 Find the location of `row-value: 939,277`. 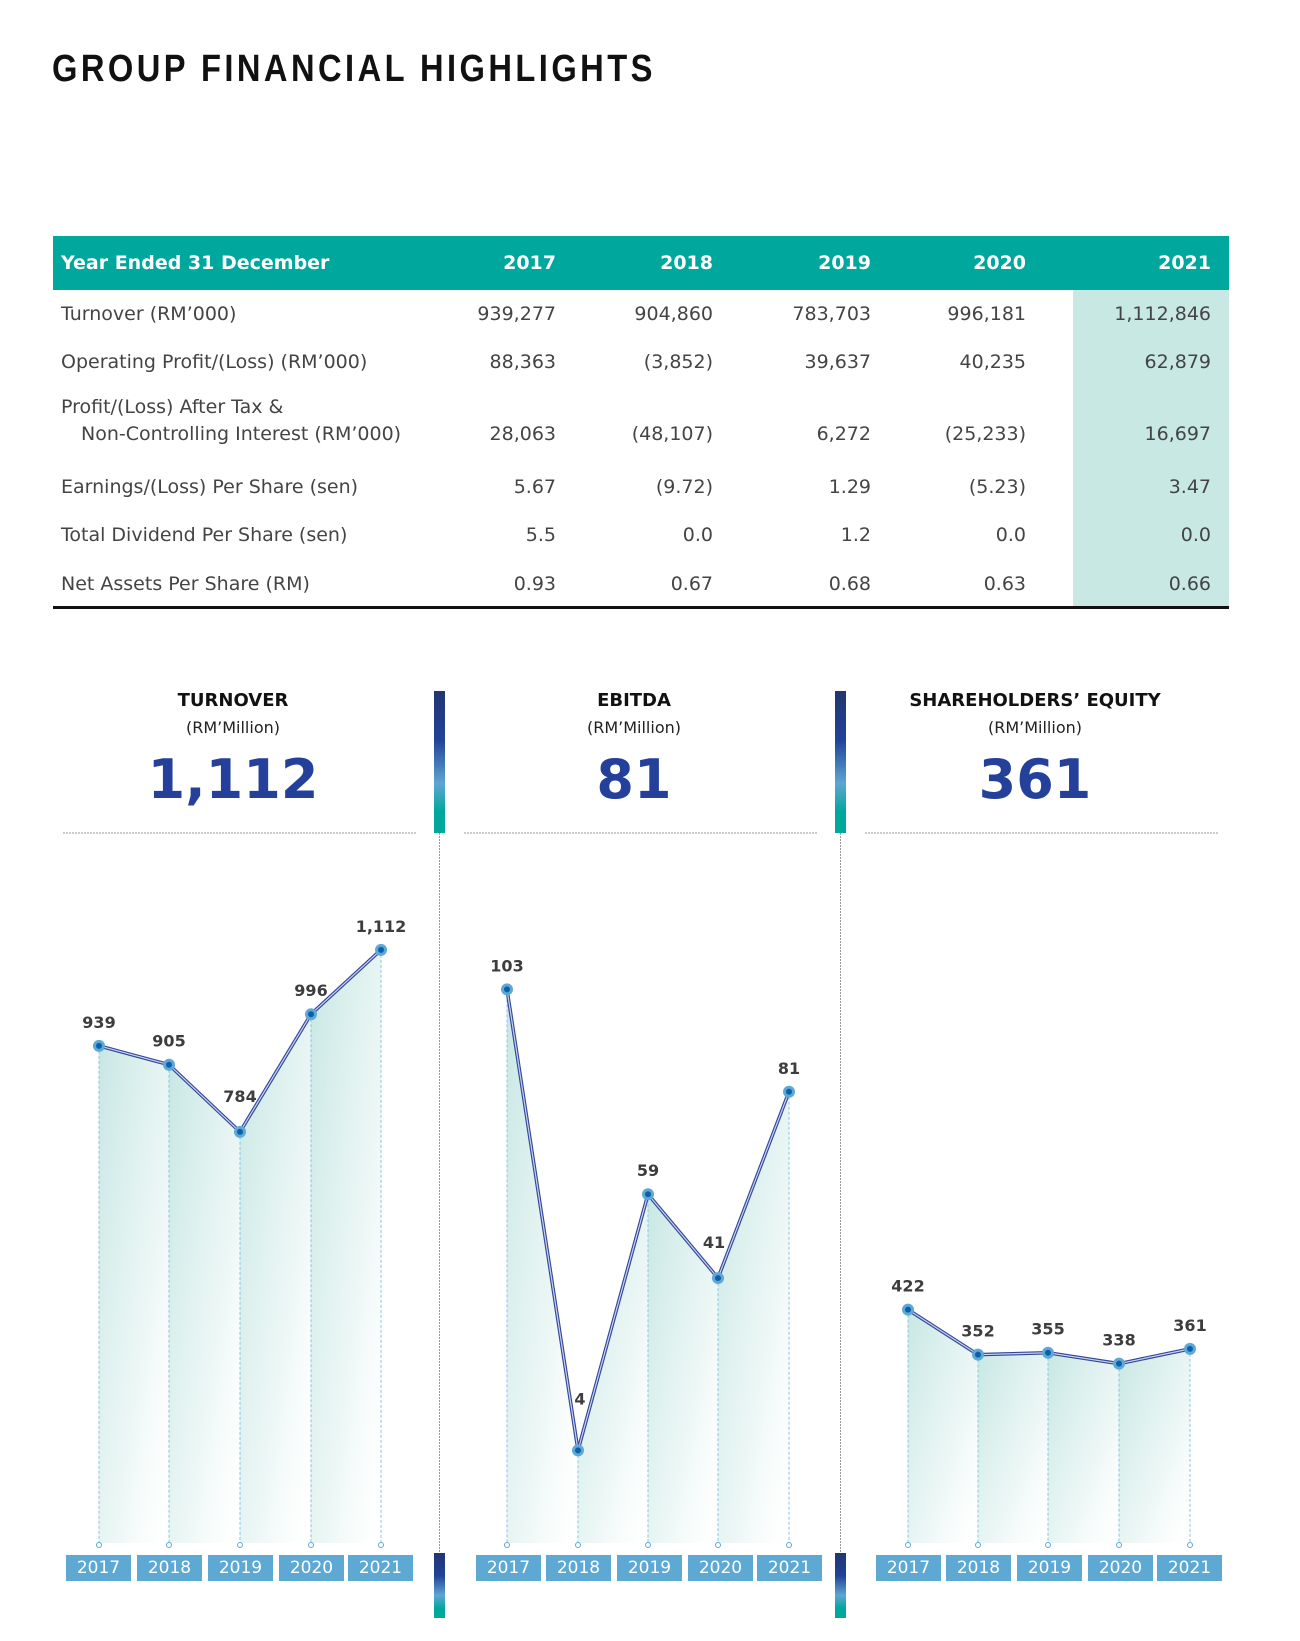

row-value: 939,277 is located at coordinates (516, 314).